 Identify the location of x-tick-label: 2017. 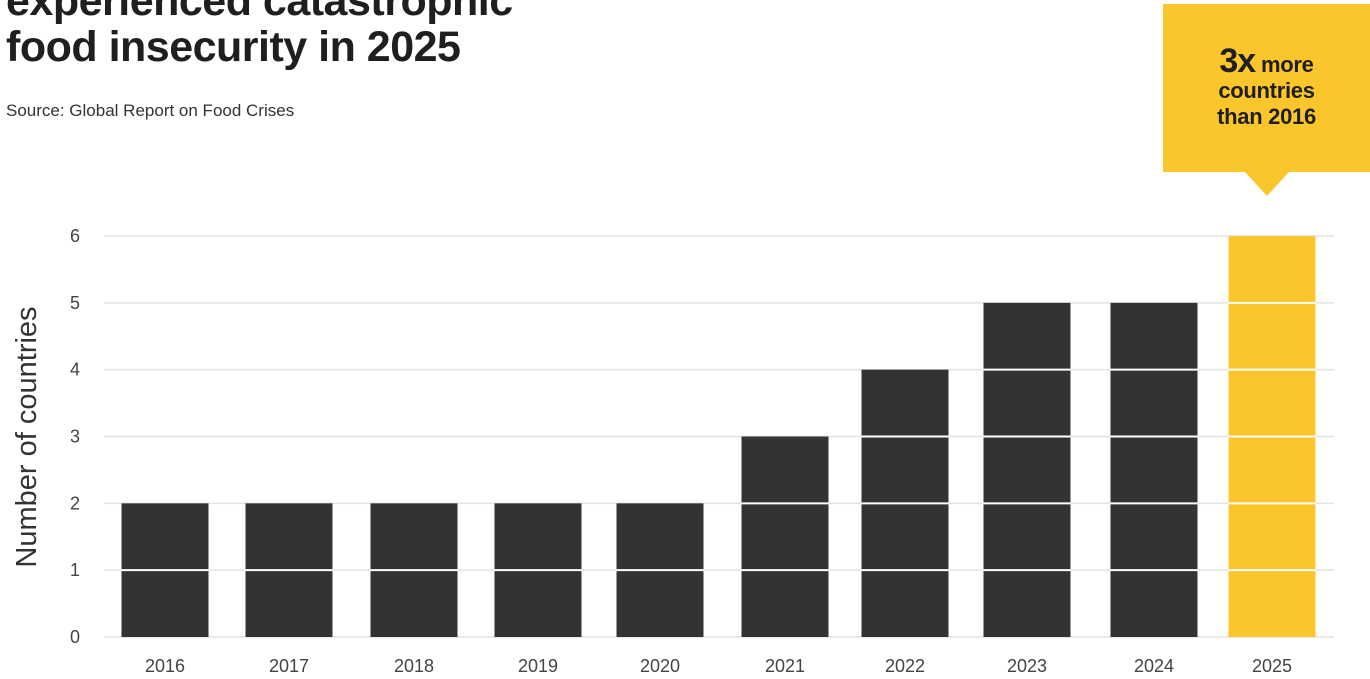
(289, 666).